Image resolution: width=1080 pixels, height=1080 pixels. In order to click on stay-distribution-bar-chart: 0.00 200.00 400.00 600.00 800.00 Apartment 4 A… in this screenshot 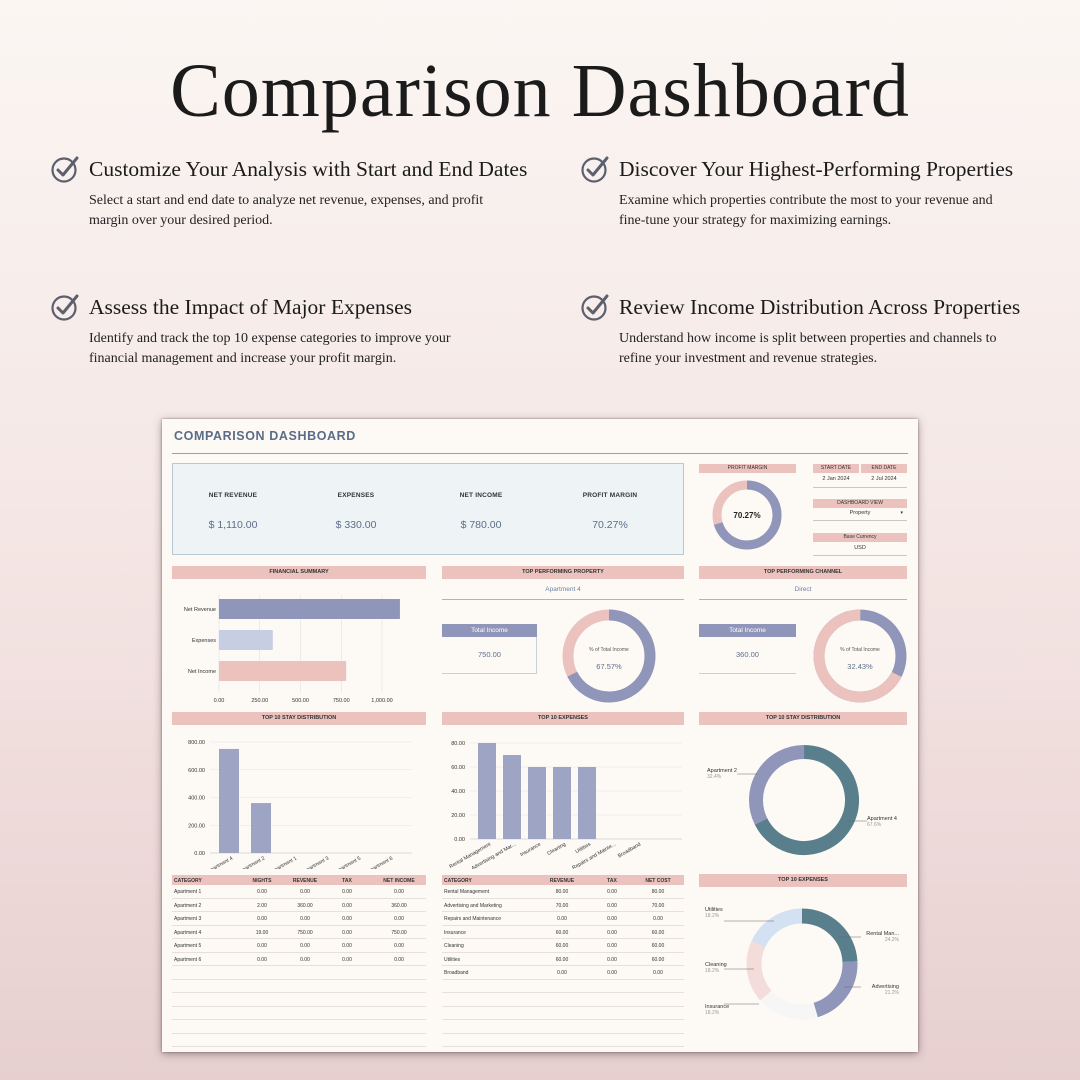, I will do `click(300, 804)`.